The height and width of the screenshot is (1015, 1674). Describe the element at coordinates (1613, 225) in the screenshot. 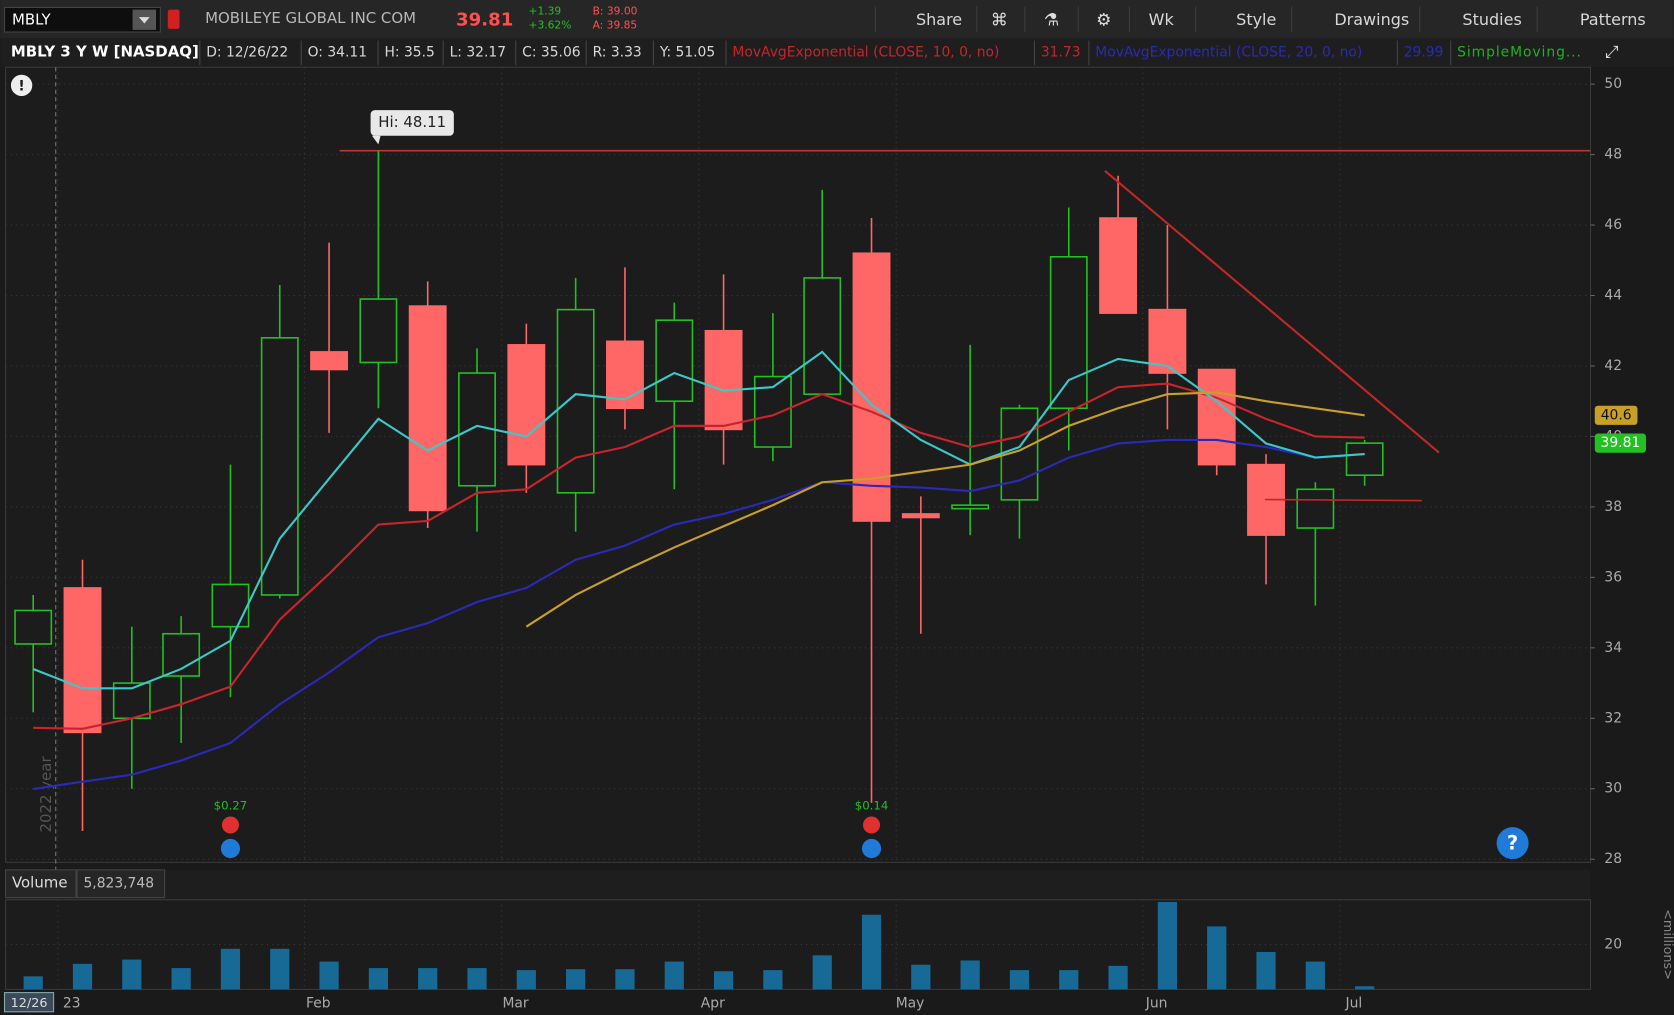

I see `y-tick-label: 46` at that location.